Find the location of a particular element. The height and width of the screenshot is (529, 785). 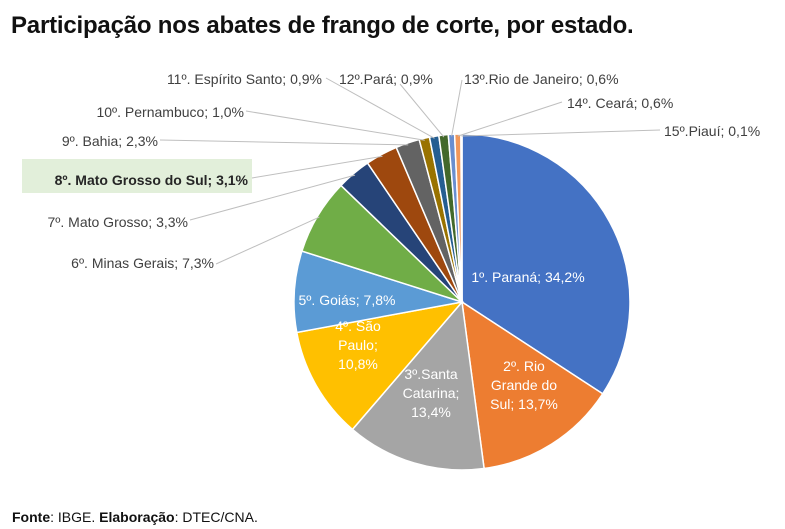

source-note: Fonte: IBGE. Elaboração: DTEC/CNA. is located at coordinates (135, 517).